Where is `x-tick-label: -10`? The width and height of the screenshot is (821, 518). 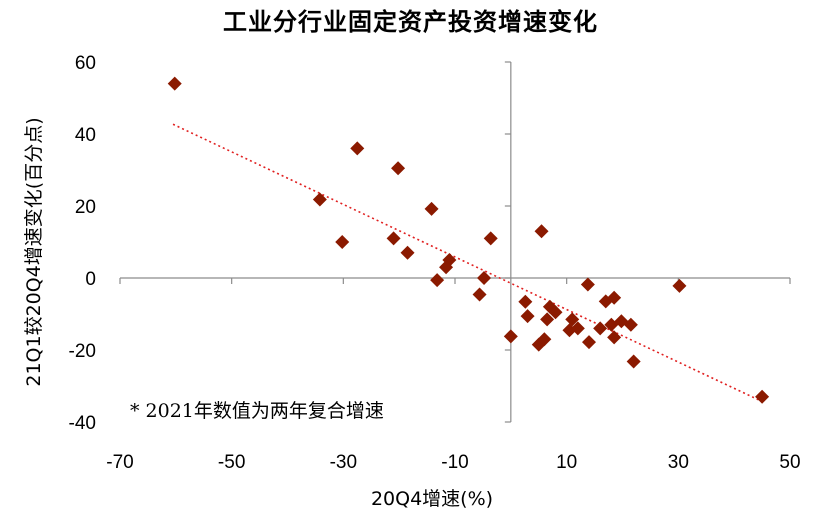 x-tick-label: -10 is located at coordinates (454, 462).